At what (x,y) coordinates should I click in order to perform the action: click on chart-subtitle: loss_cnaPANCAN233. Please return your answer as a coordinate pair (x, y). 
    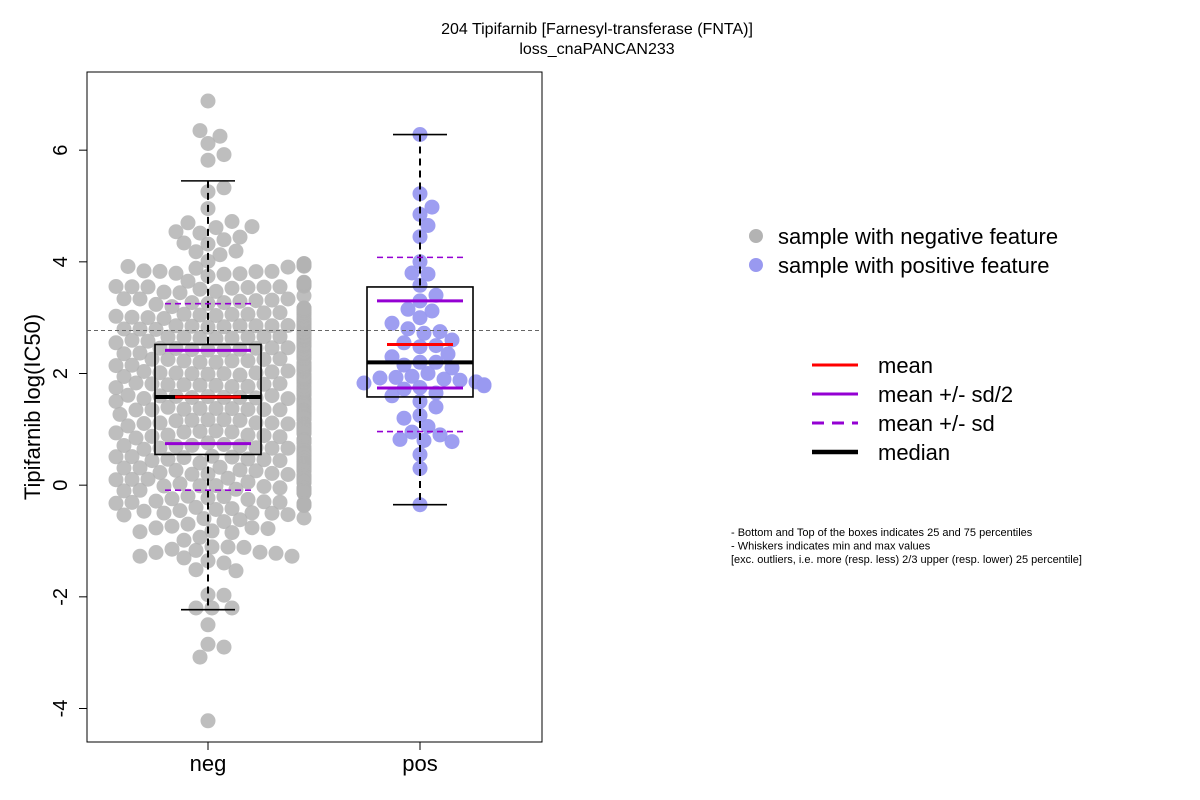
    Looking at the image, I should click on (596, 49).